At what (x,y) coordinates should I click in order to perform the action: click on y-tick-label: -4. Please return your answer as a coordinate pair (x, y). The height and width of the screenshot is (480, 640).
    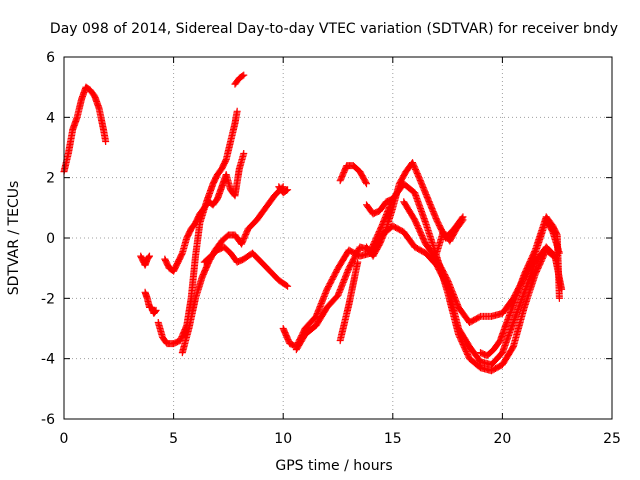
    Looking at the image, I should click on (48, 360).